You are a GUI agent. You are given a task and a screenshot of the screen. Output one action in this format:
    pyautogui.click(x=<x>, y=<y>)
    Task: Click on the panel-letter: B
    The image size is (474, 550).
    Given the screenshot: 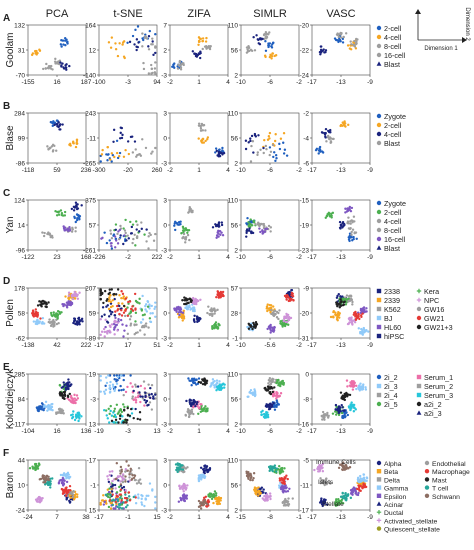 What is the action you would take?
    pyautogui.click(x=6, y=106)
    